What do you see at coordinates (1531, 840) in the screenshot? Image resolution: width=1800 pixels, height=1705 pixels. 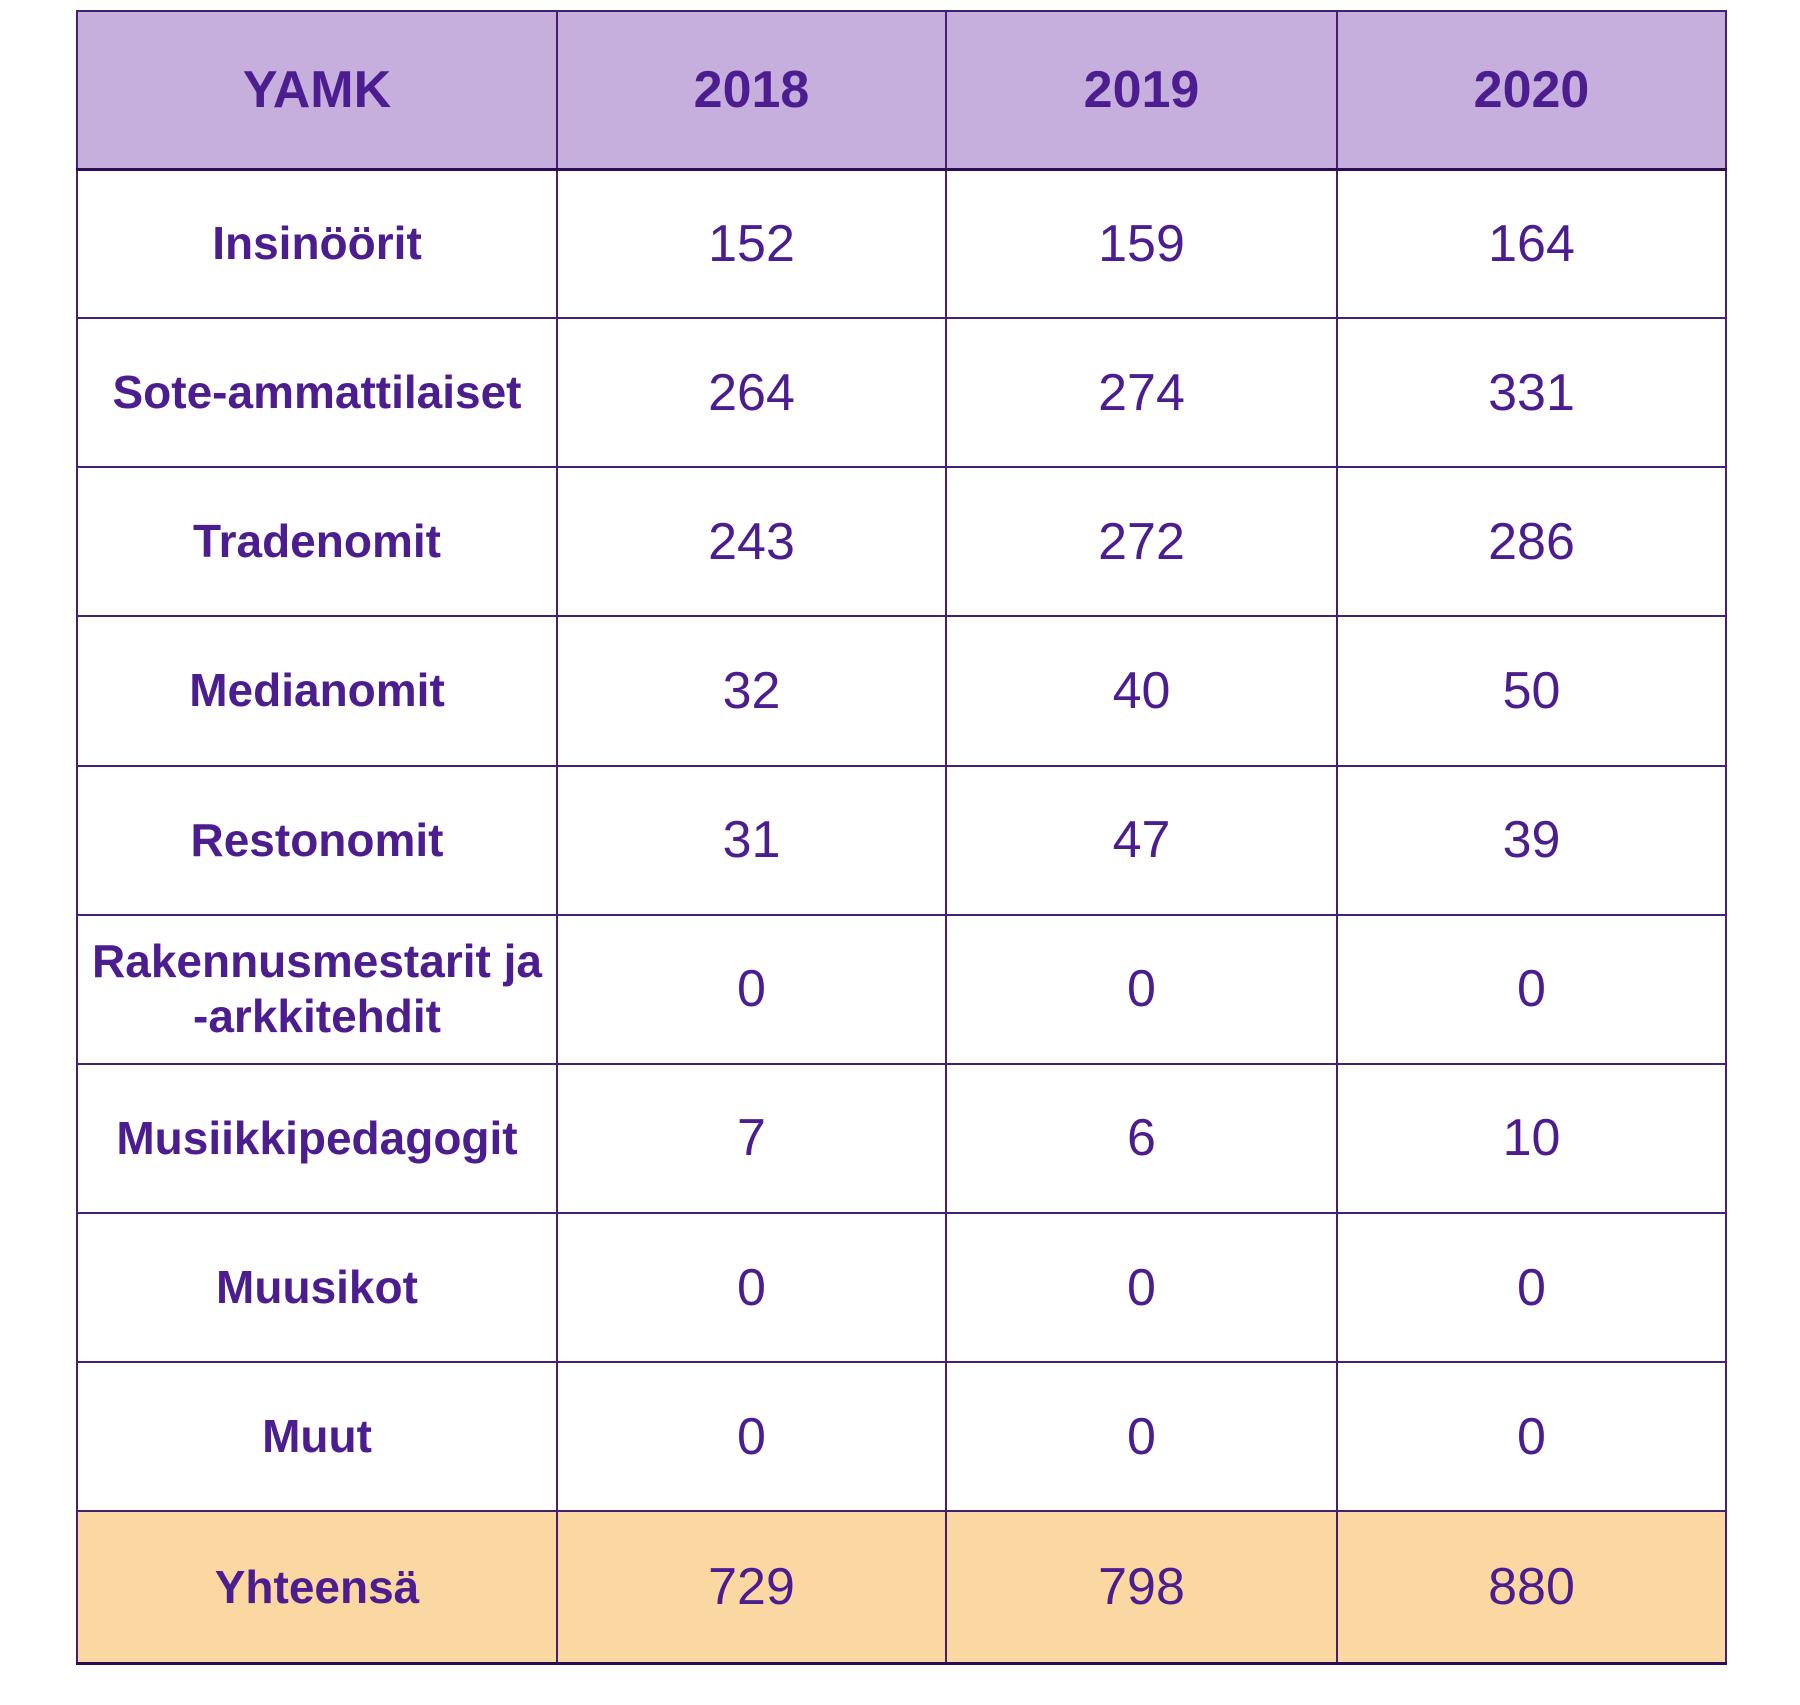 I see `cell-value: 39` at bounding box center [1531, 840].